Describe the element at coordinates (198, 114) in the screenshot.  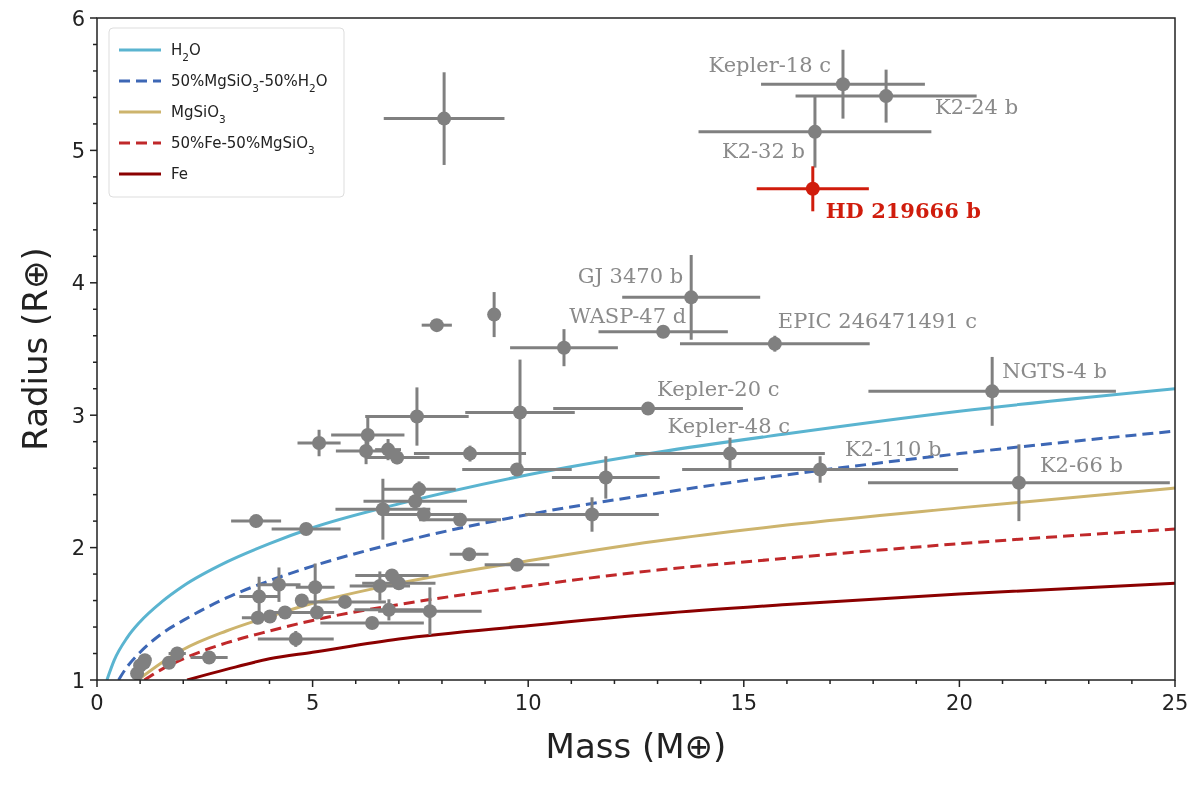
I see `legend-label: MgSiO$_{3}$` at that location.